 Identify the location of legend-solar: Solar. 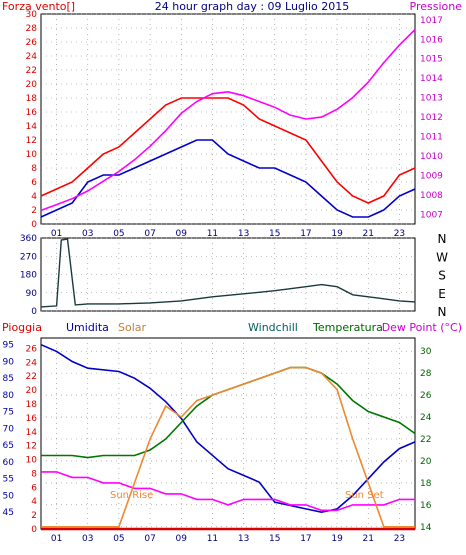
(132, 327).